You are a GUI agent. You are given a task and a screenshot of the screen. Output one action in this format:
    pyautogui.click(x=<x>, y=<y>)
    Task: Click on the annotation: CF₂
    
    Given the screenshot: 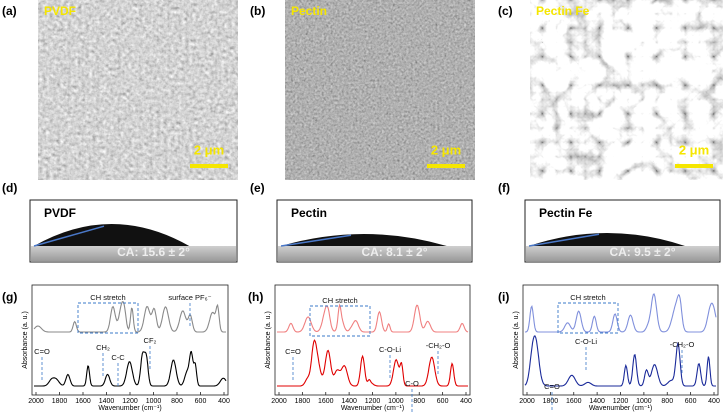 What is the action you would take?
    pyautogui.click(x=150, y=340)
    